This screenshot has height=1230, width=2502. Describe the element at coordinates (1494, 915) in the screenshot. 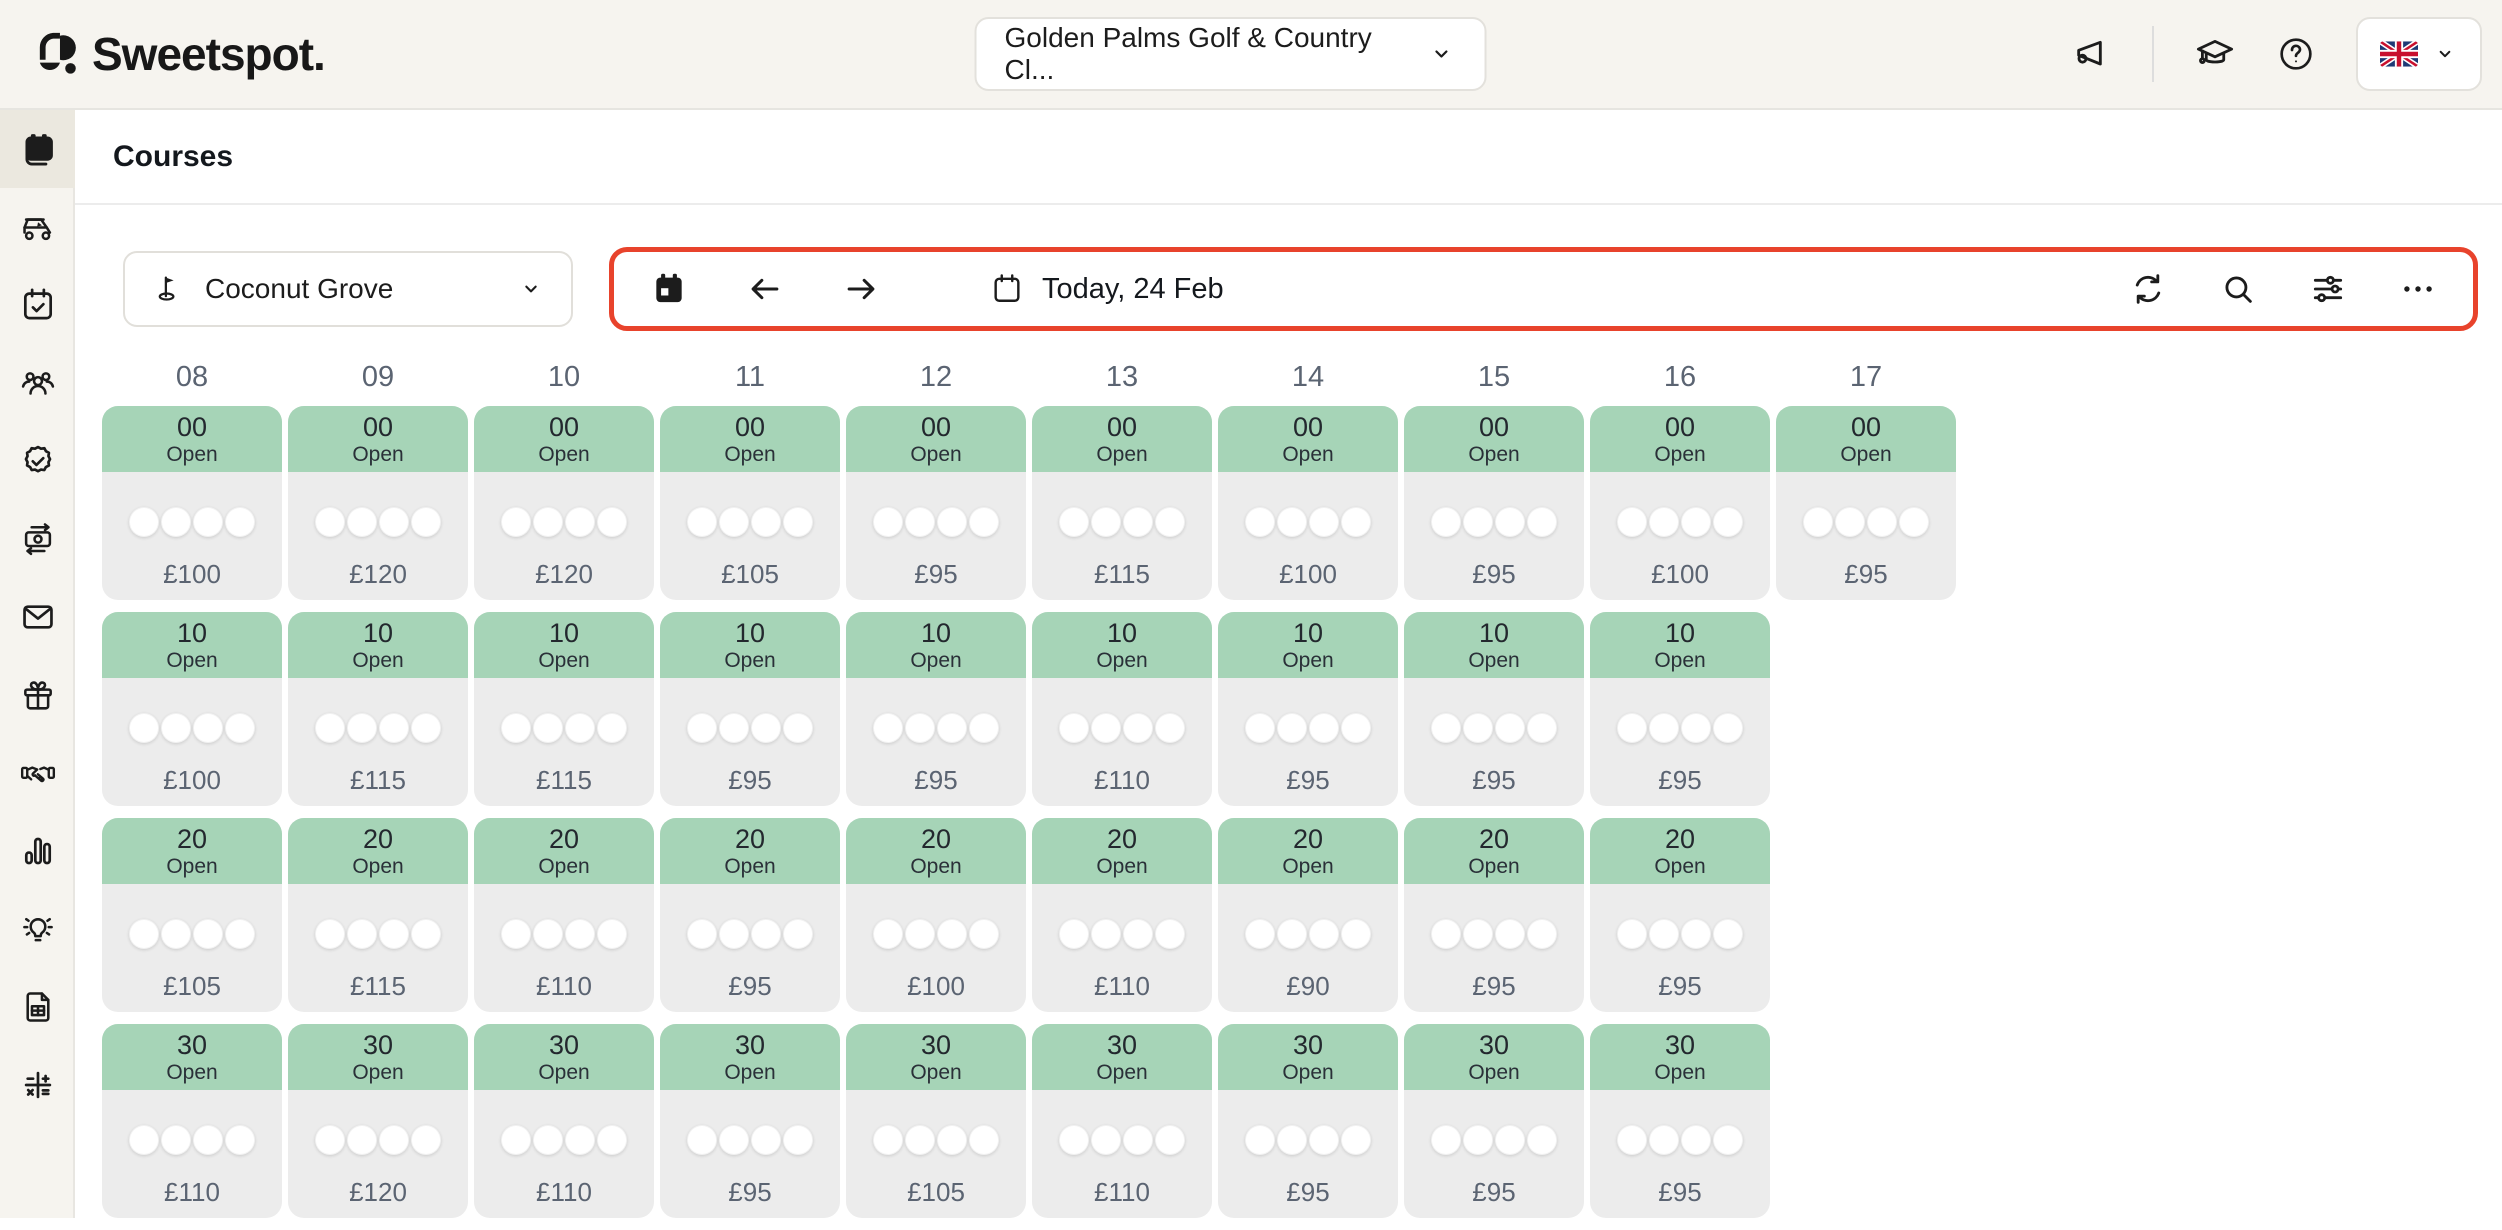

I see `tee-time-slot: 20 Open £95` at that location.